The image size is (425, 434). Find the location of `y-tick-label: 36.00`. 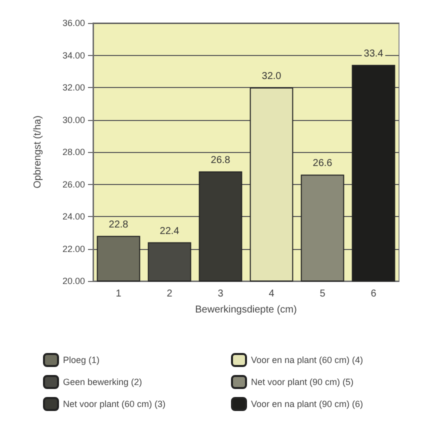

y-tick-label: 36.00 is located at coordinates (73, 23).